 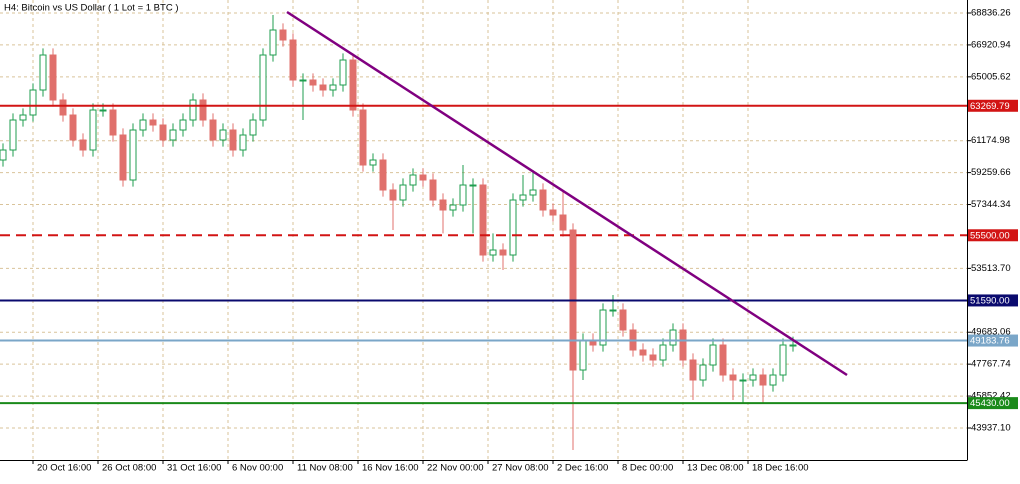 I want to click on x-tick-label: 13 Dec 08:00, so click(x=715, y=468).